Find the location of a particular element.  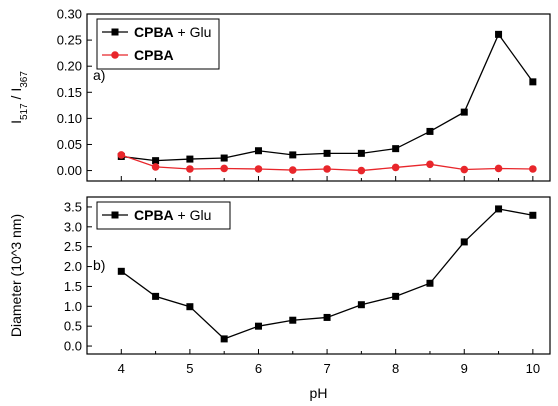

legend-box is located at coordinates (158, 44).